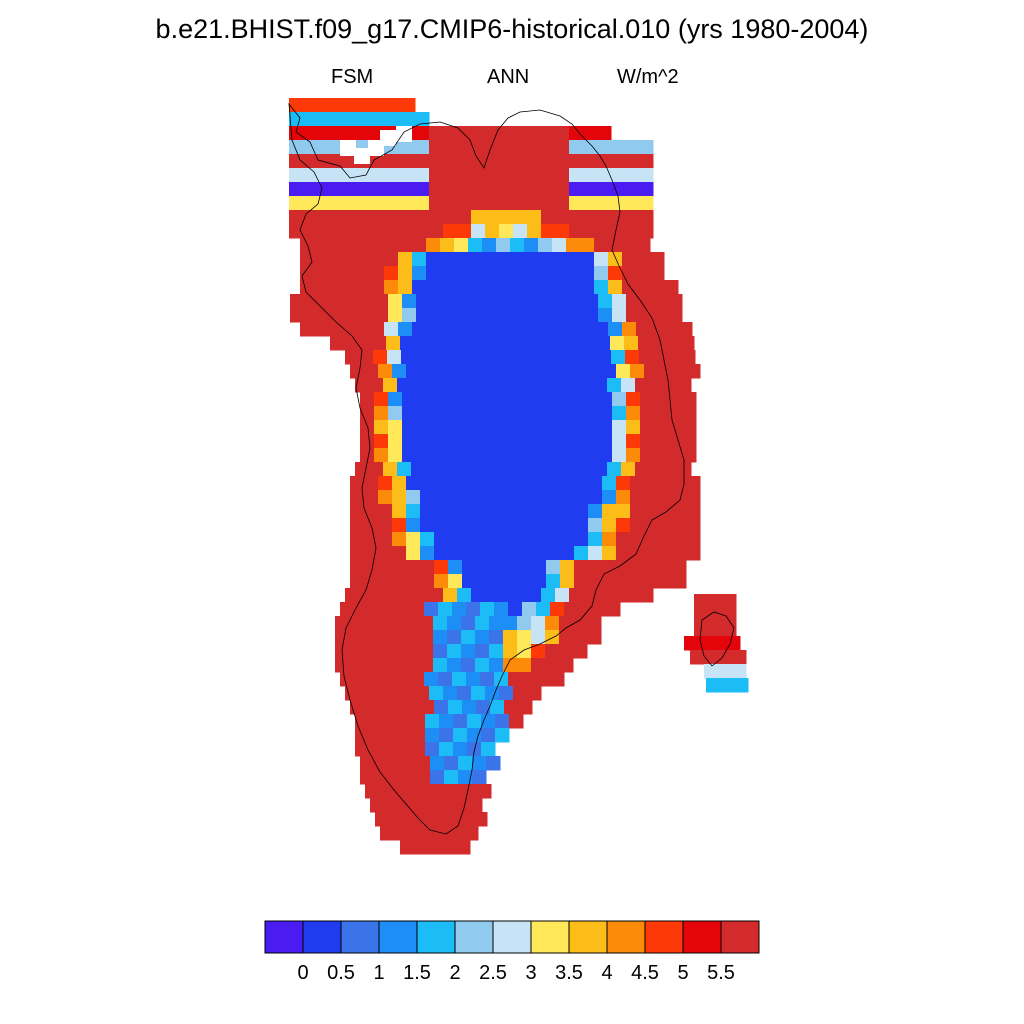 Image resolution: width=1024 pixels, height=1024 pixels. What do you see at coordinates (341, 973) in the screenshot?
I see `colorbar-tick-label: 0.5` at bounding box center [341, 973].